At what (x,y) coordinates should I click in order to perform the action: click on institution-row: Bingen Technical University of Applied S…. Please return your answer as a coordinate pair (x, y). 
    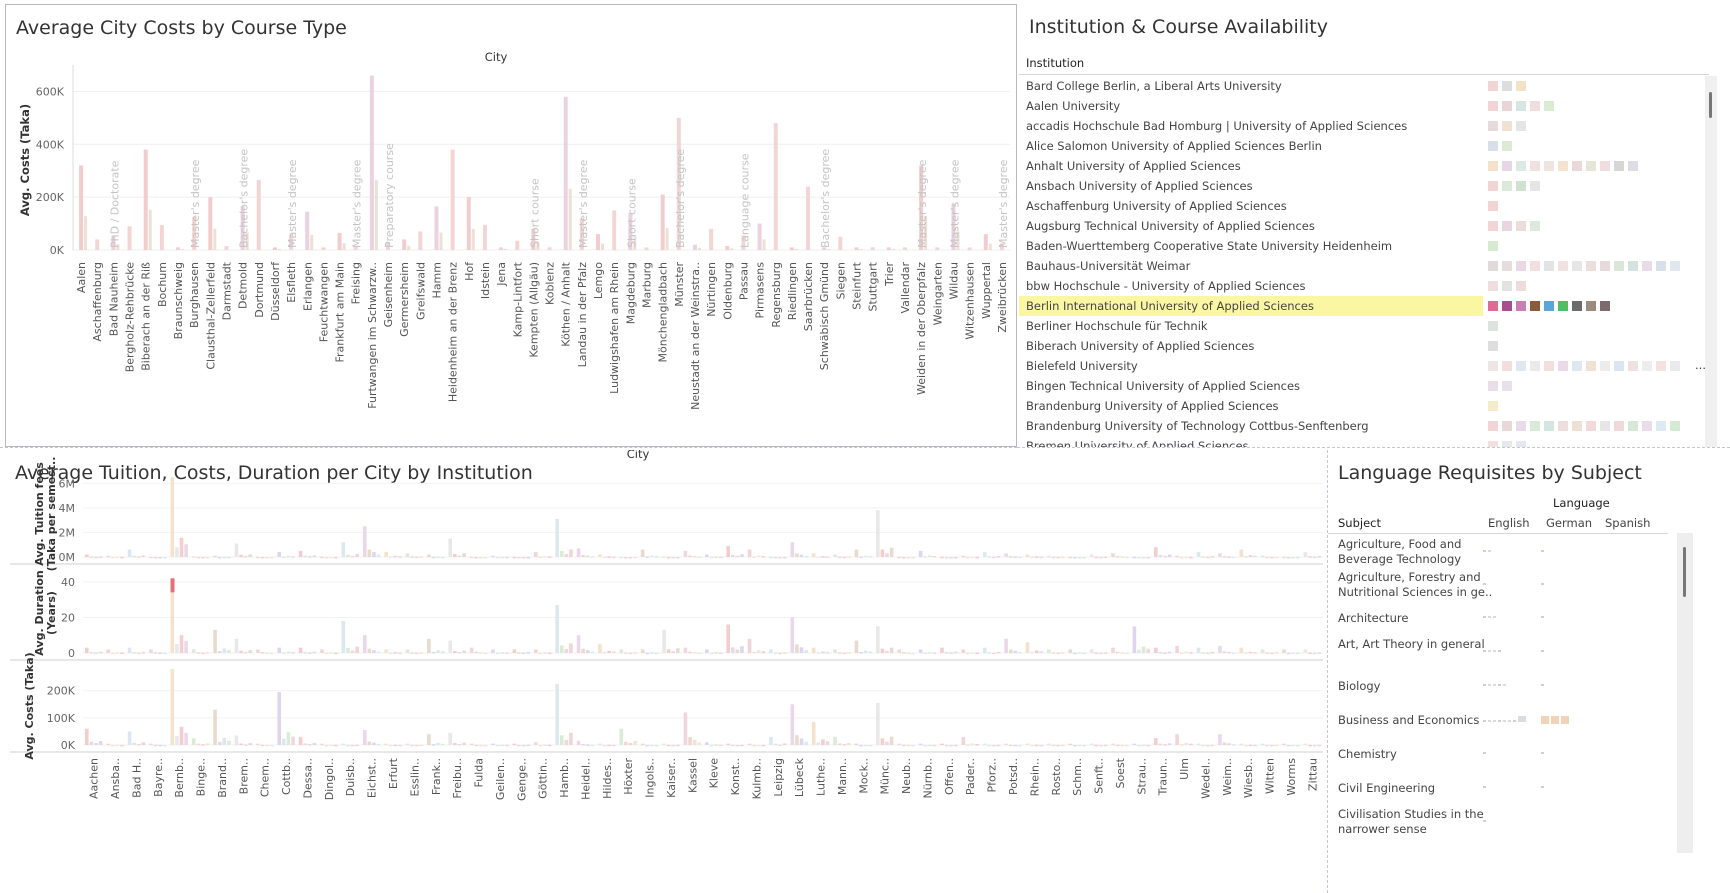
    Looking at the image, I should click on (1362, 386).